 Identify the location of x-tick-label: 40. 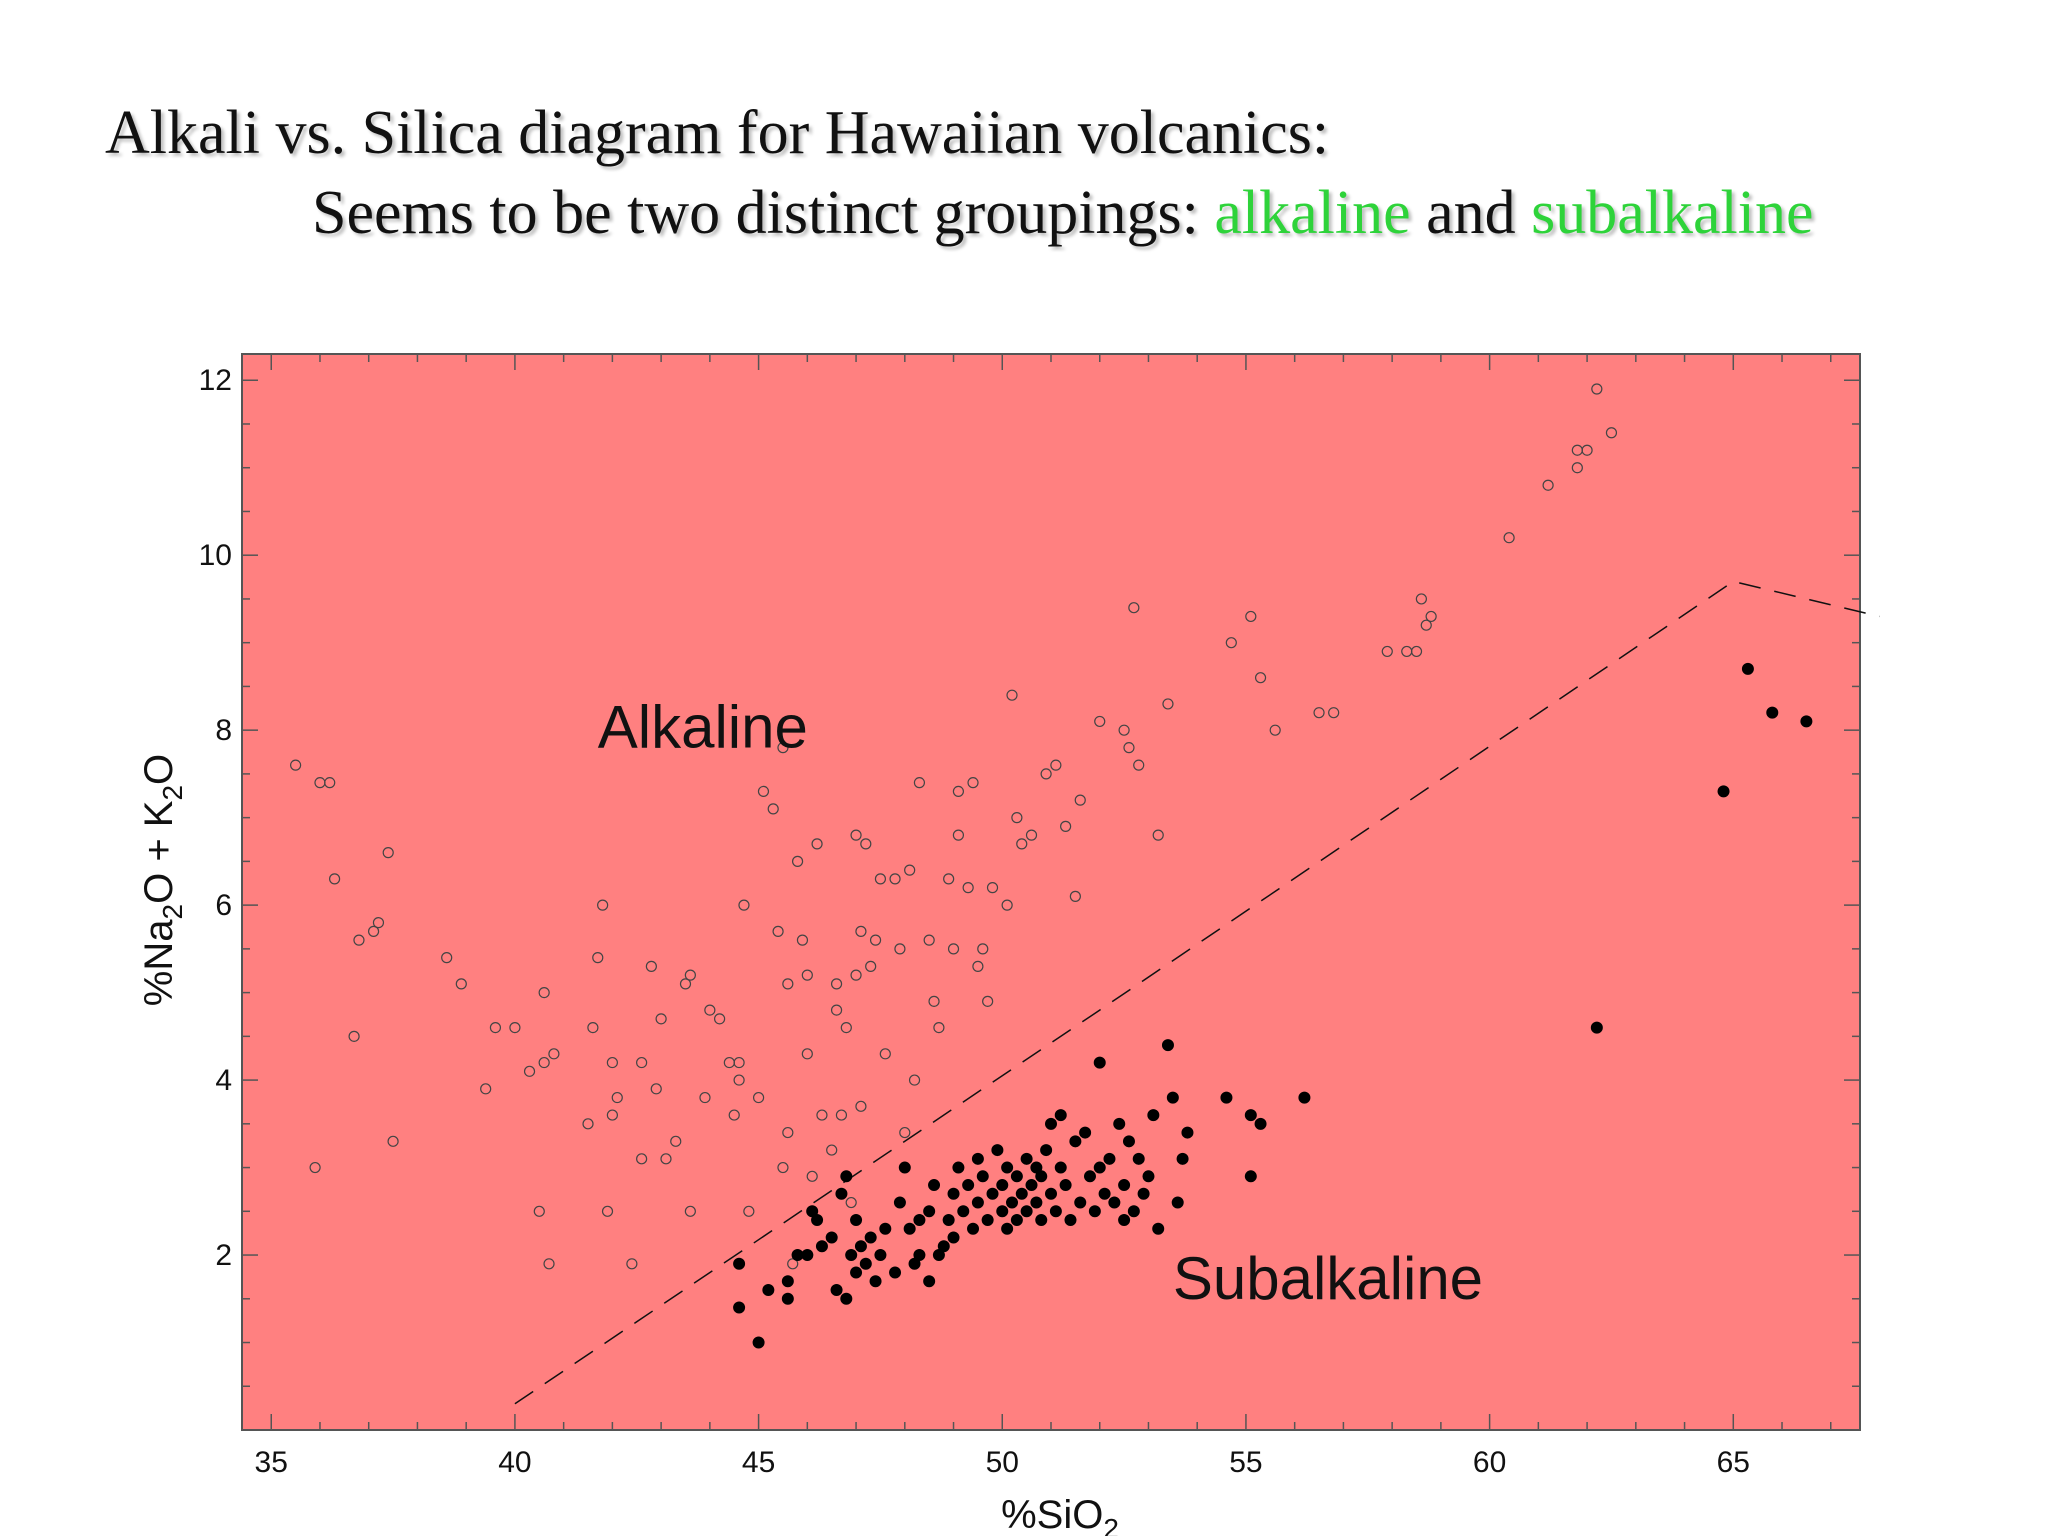
(514, 1462).